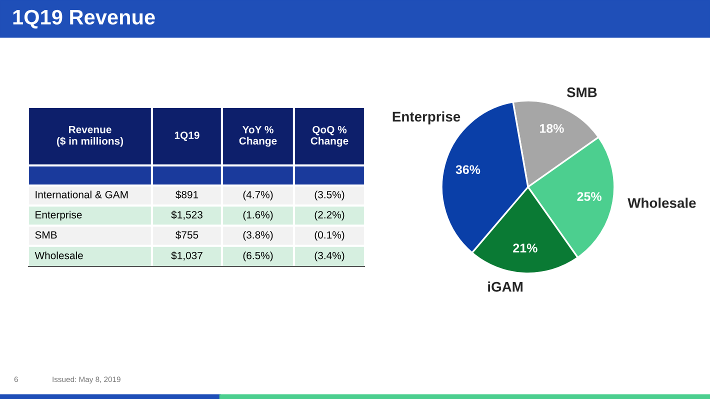  What do you see at coordinates (58, 256) in the screenshot?
I see `text: Wholesale` at bounding box center [58, 256].